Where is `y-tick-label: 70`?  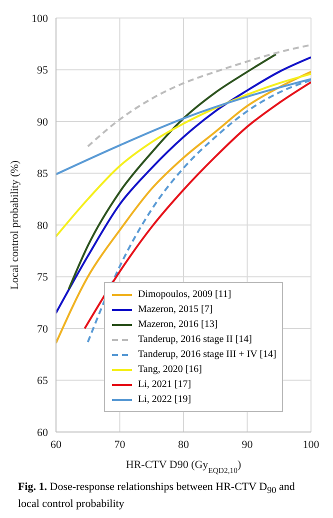 y-tick-label: 70 is located at coordinates (42, 329).